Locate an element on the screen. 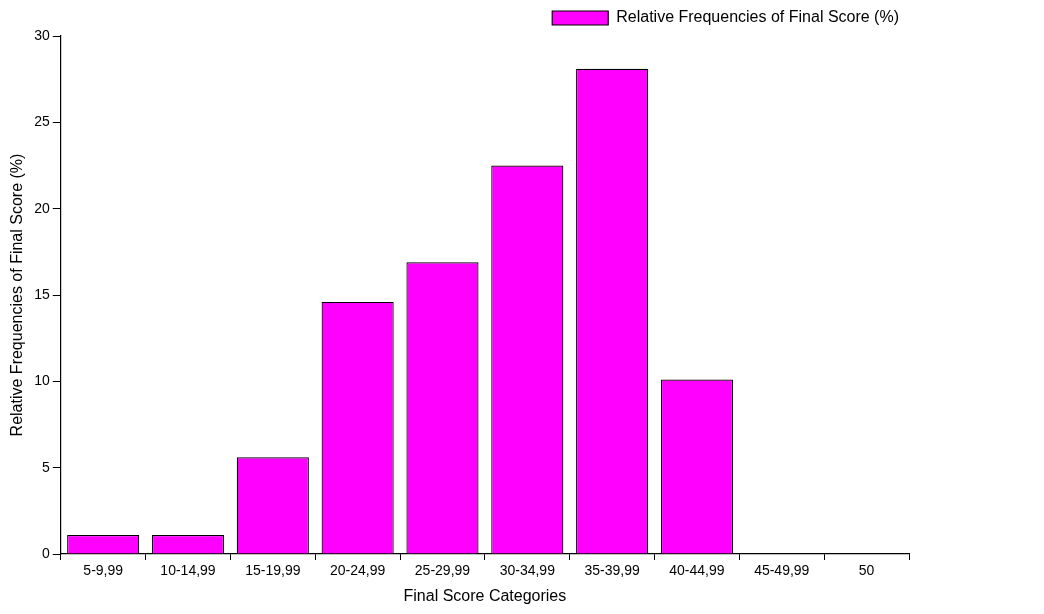 This screenshot has width=1044, height=614. y-tick-label: 5 is located at coordinates (45, 466).